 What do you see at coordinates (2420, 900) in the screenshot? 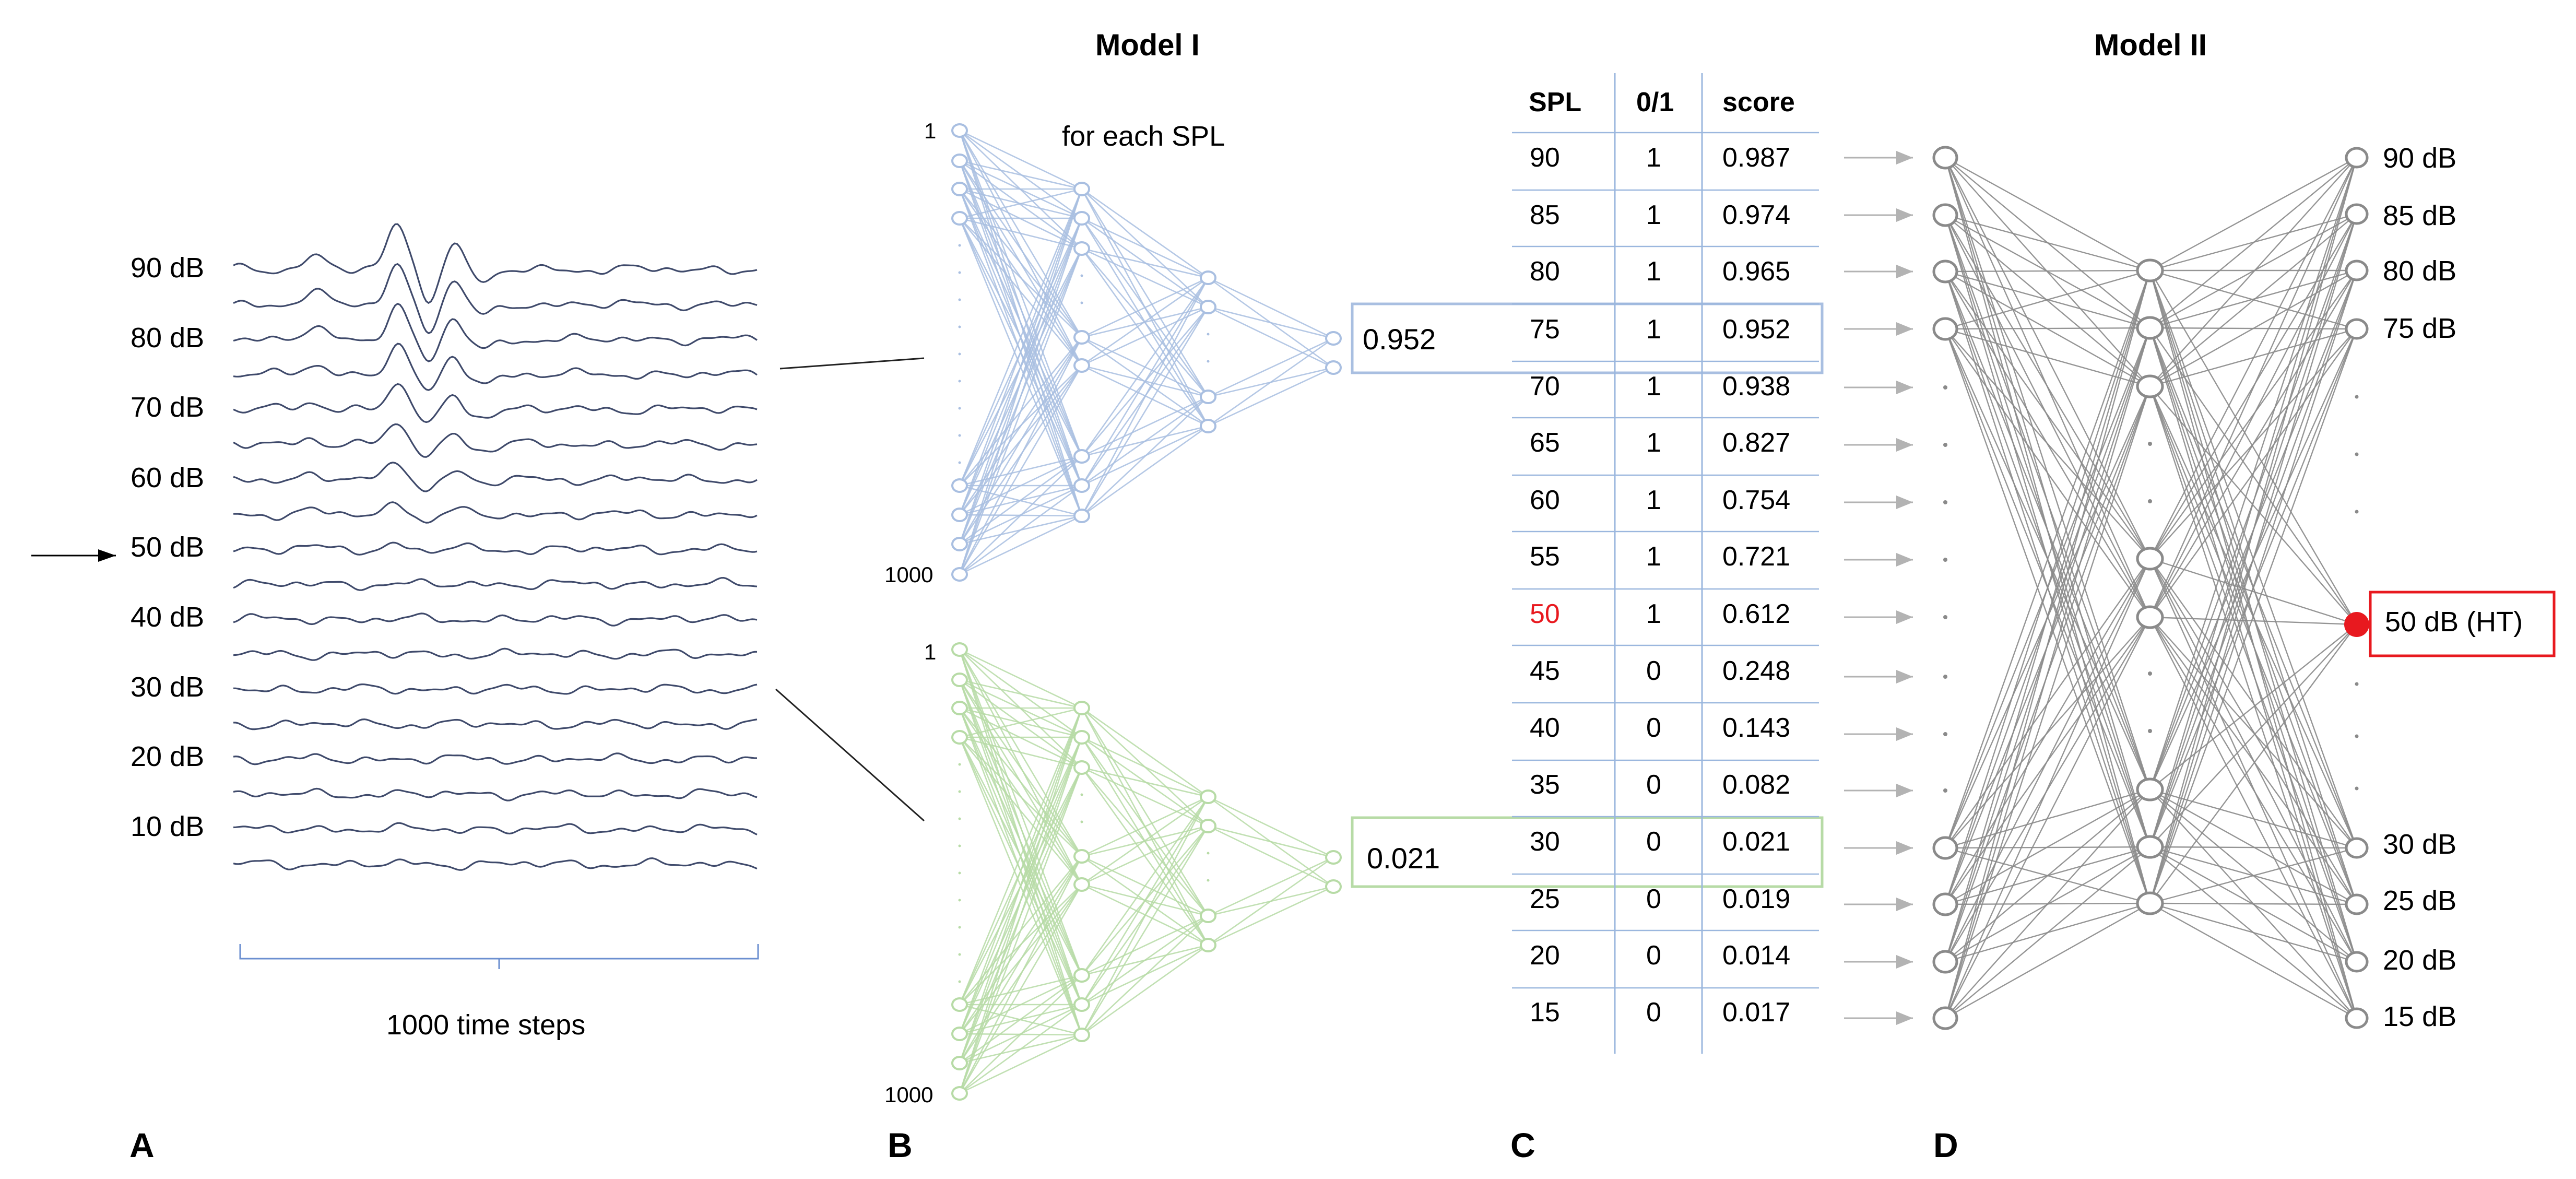
I see `output-label-25: 25 dB` at bounding box center [2420, 900].